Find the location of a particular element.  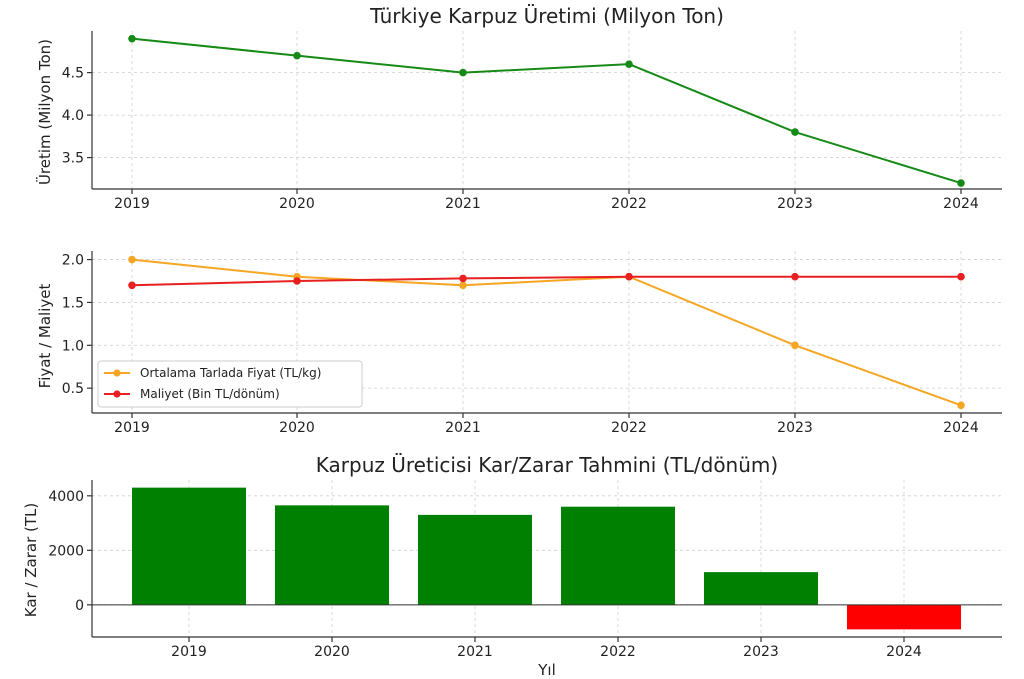

y-tick-label: 2000 is located at coordinates (66, 551).